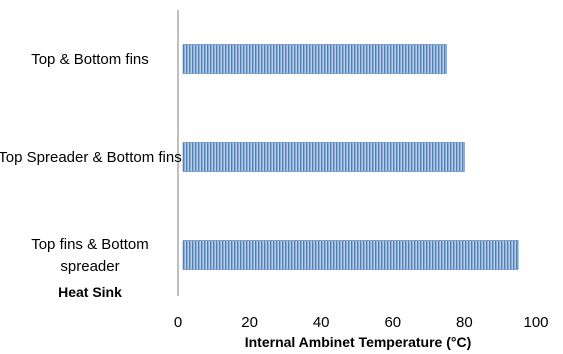 This screenshot has height=354, width=563. Describe the element at coordinates (392, 322) in the screenshot. I see `x-tick-label-4: 60` at that location.